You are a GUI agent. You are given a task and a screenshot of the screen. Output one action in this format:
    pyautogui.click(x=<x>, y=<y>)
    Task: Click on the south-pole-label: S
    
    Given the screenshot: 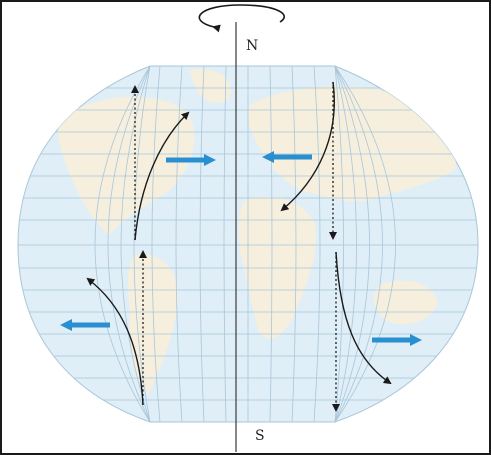 What is the action you would take?
    pyautogui.click(x=260, y=436)
    